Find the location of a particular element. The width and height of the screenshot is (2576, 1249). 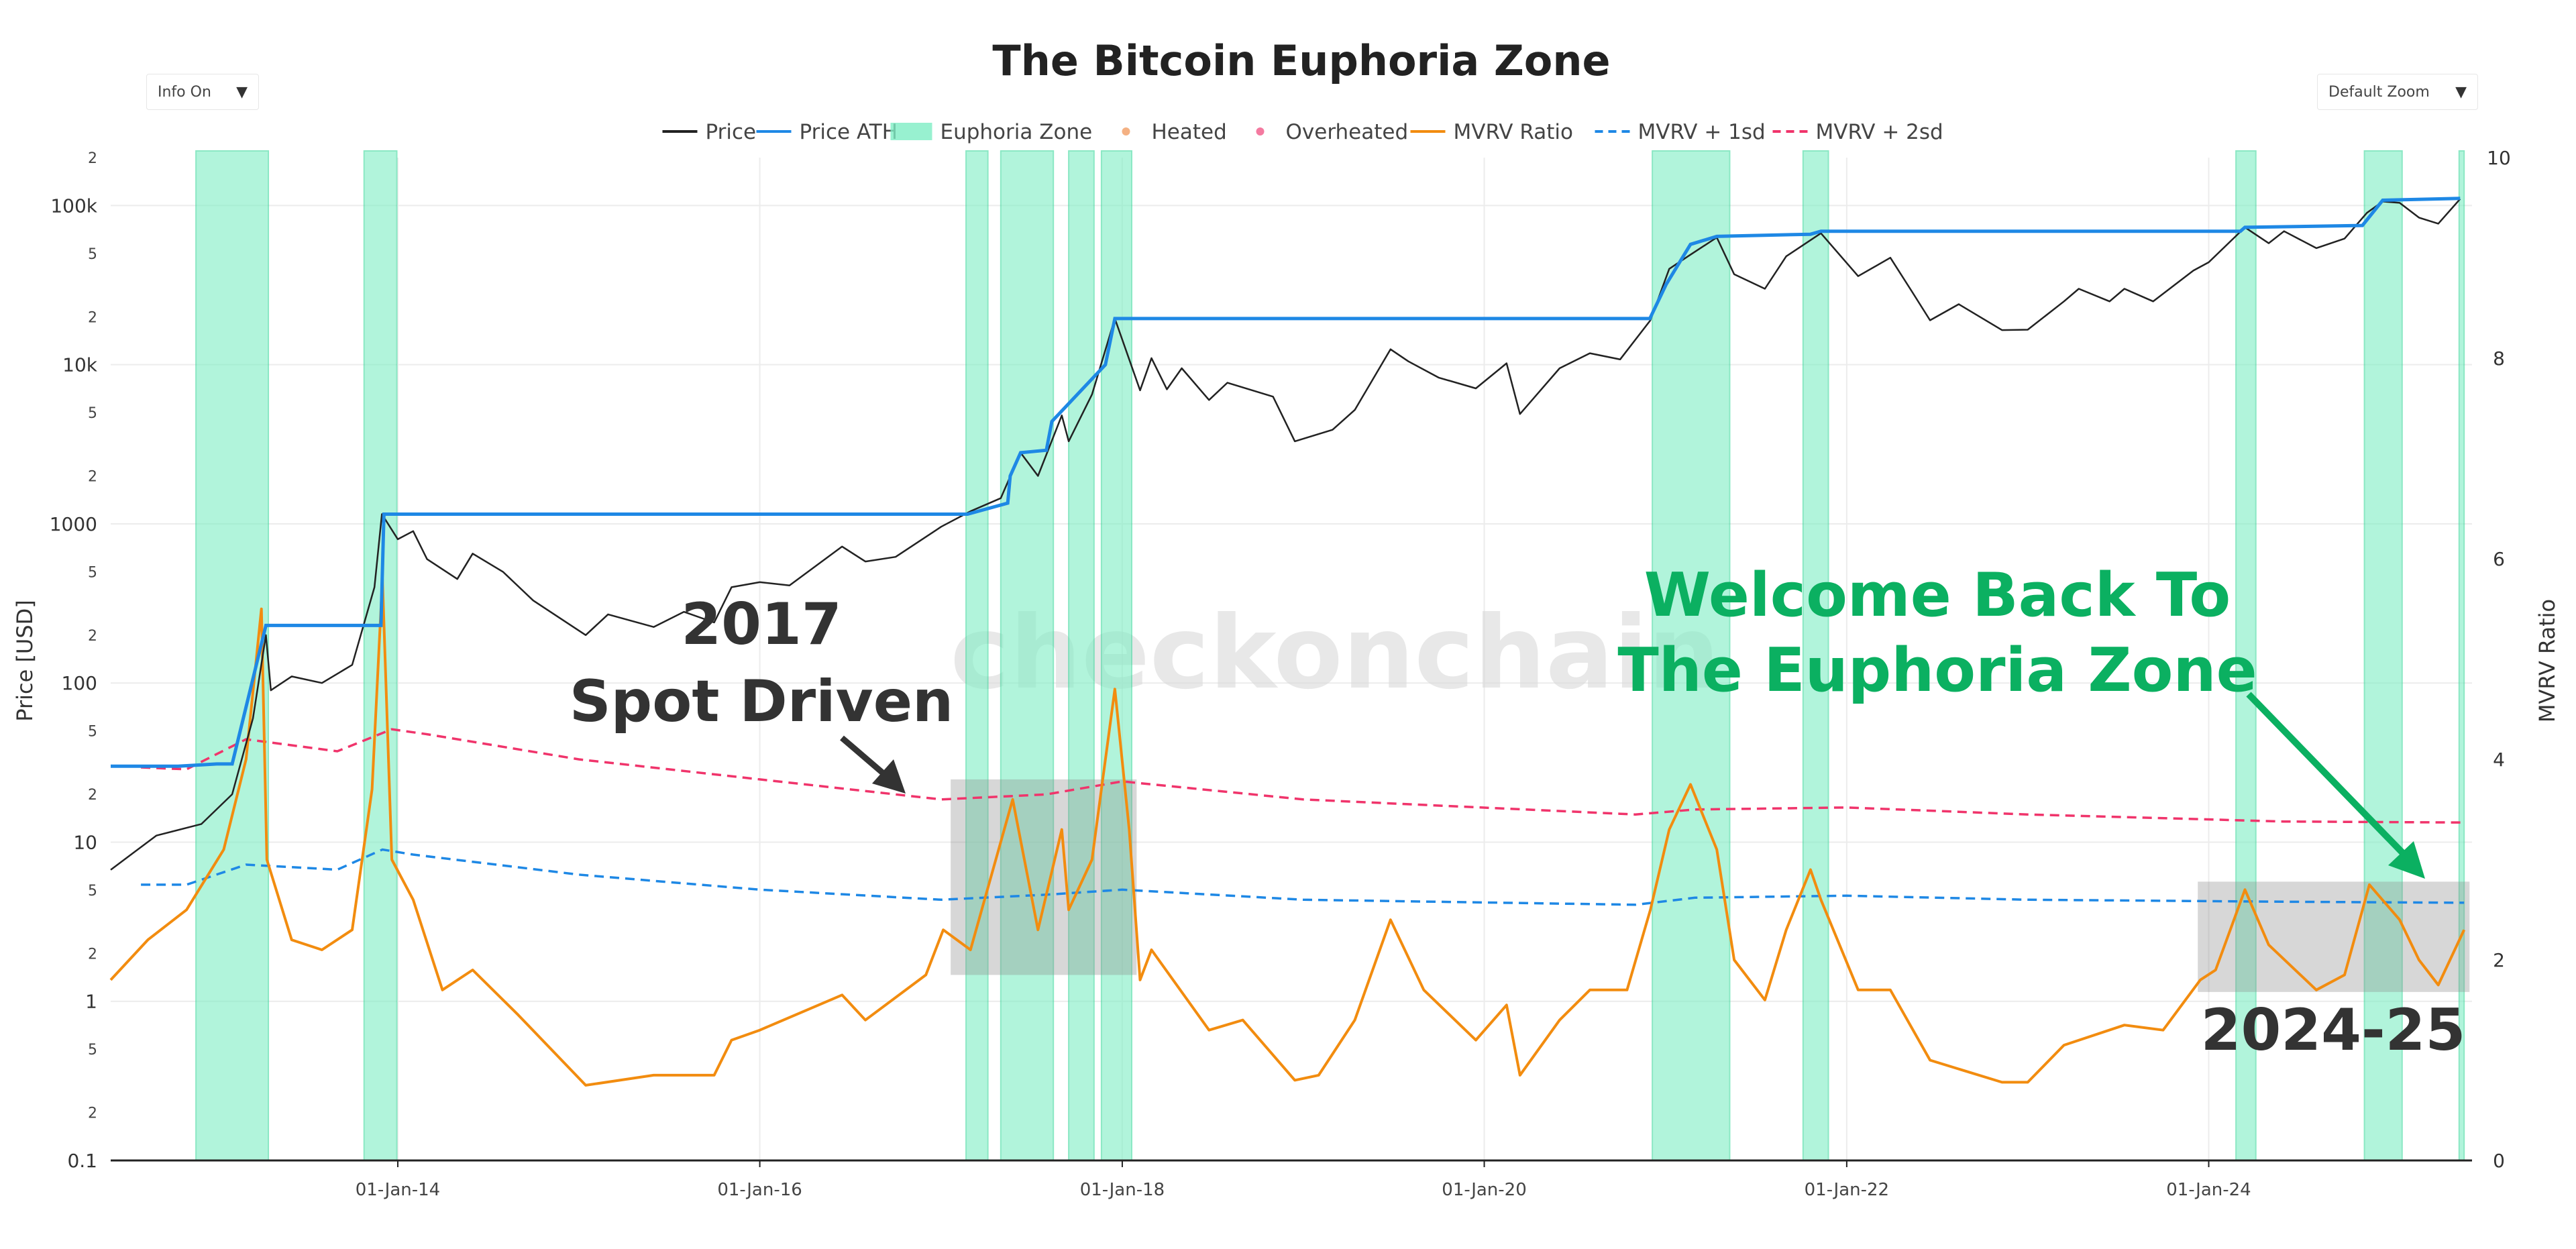

y2-tick-label: 4 is located at coordinates (2499, 760).